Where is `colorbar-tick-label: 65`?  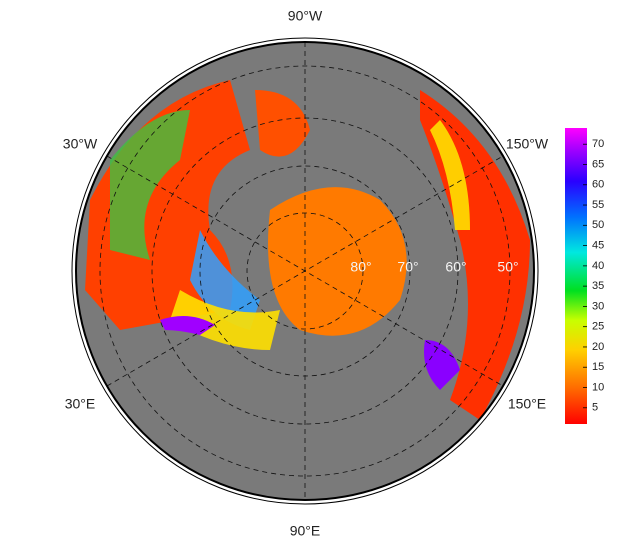 colorbar-tick-label: 65 is located at coordinates (598, 164).